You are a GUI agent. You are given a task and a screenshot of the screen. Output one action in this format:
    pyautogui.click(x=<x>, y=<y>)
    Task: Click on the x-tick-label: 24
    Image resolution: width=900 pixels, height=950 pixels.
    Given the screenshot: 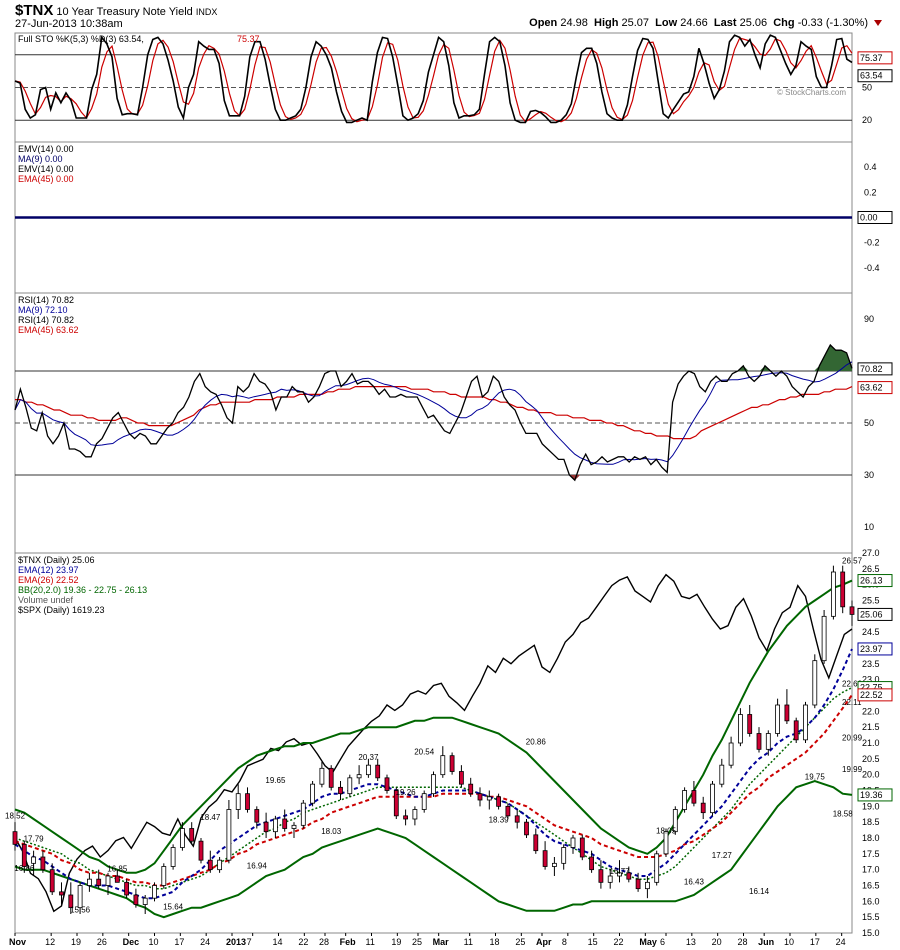 What is the action you would take?
    pyautogui.click(x=841, y=942)
    